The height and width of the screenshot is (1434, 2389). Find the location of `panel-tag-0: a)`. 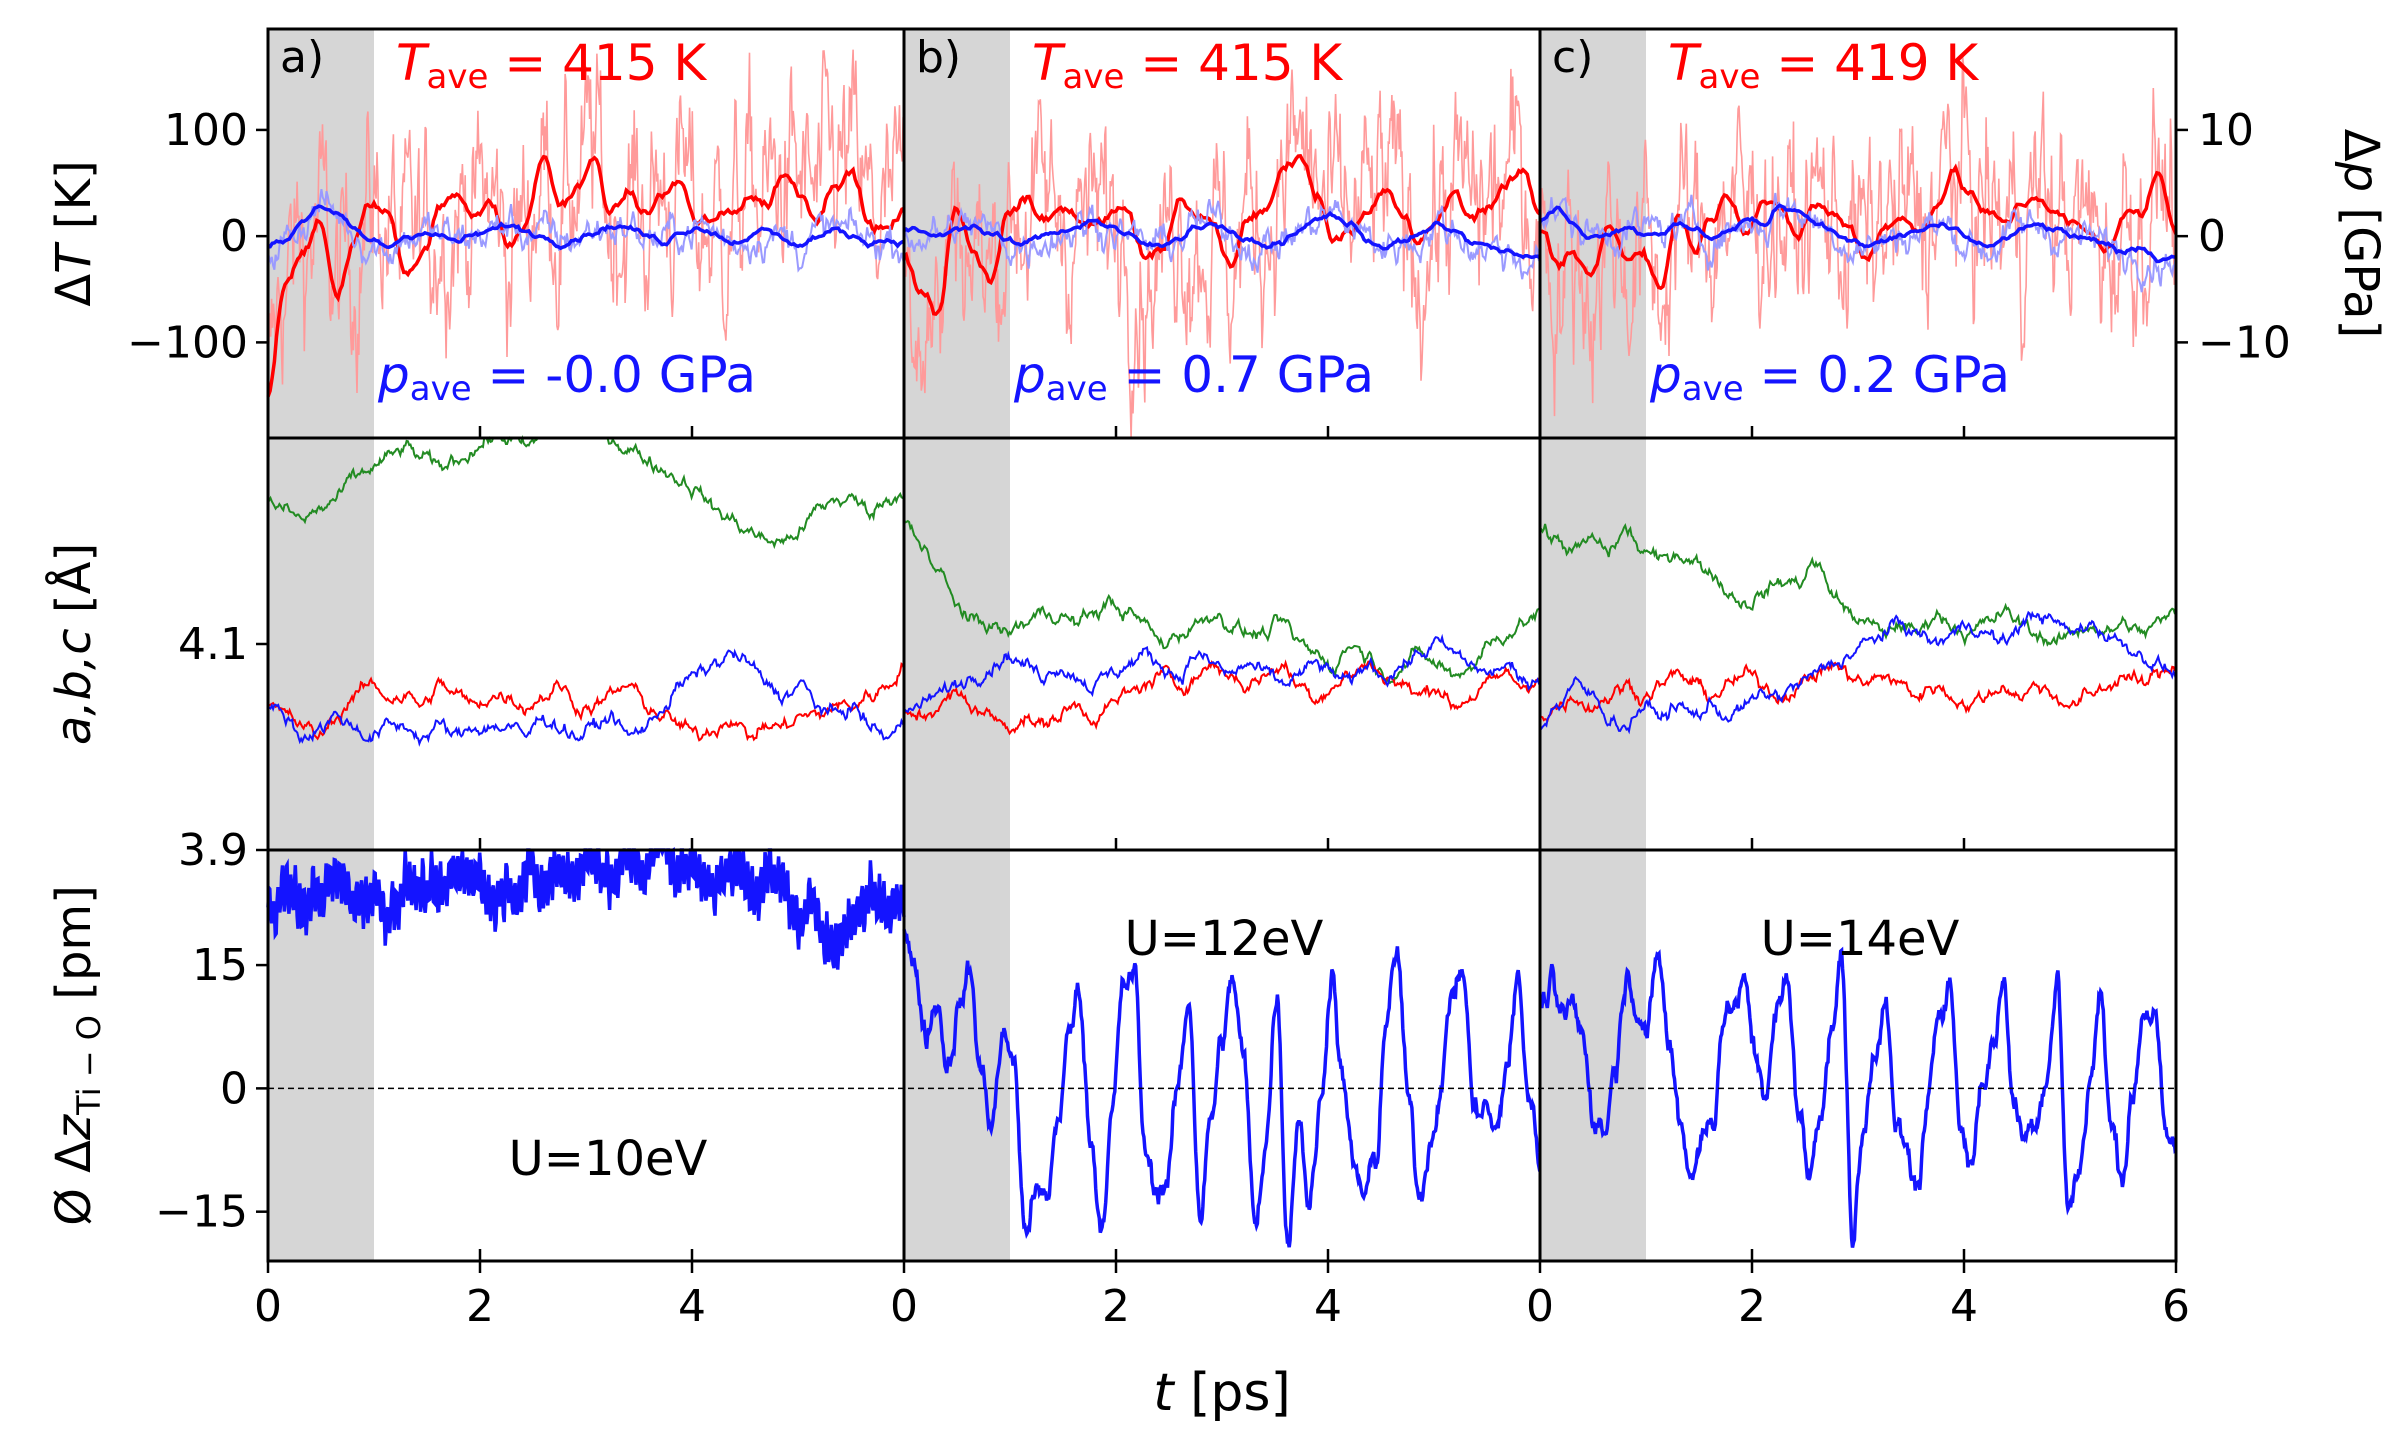

panel-tag-0: a) is located at coordinates (302, 57).